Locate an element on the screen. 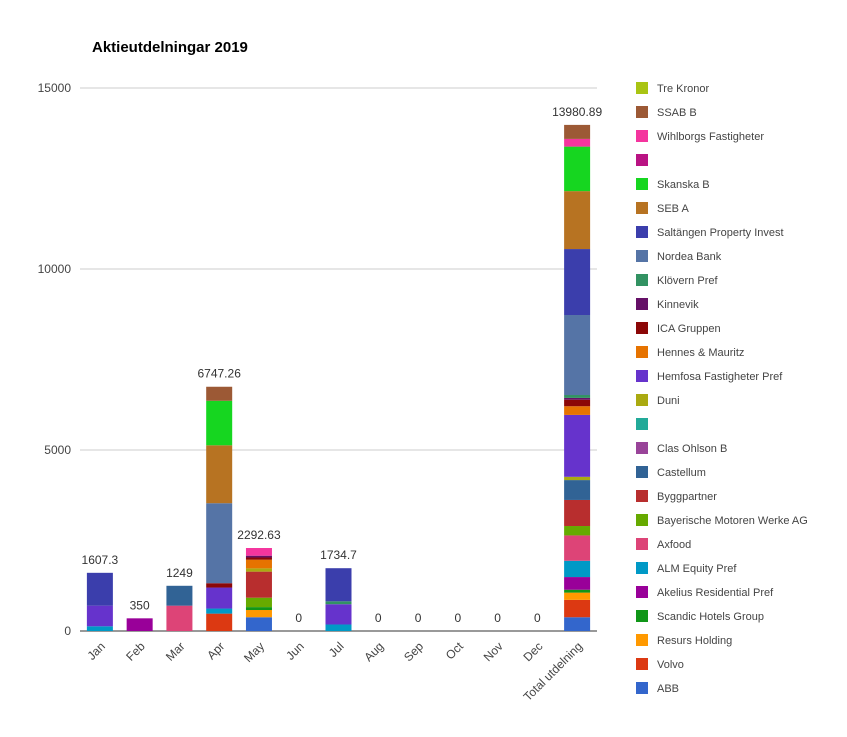 This screenshot has width=847, height=737. bar-total-label: 350 is located at coordinates (140, 605).